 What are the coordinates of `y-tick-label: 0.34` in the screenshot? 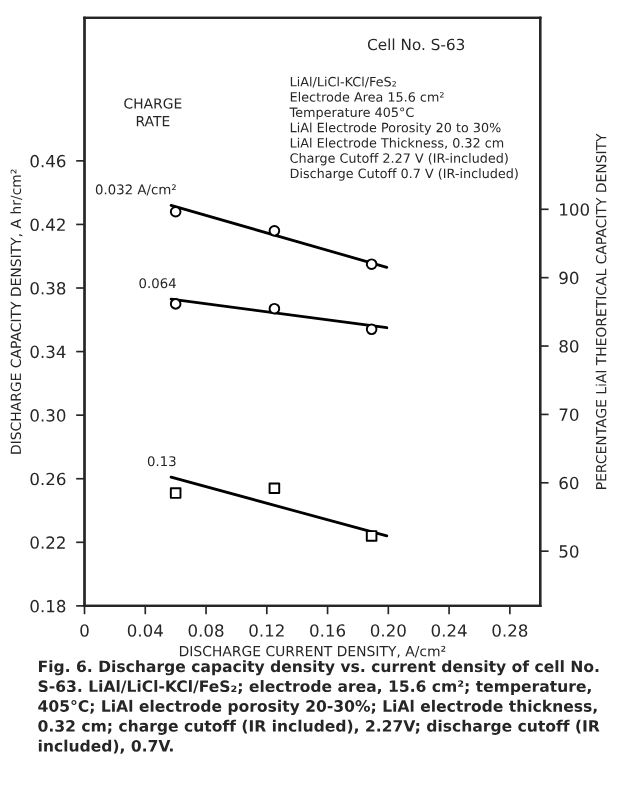 It's located at (48, 352).